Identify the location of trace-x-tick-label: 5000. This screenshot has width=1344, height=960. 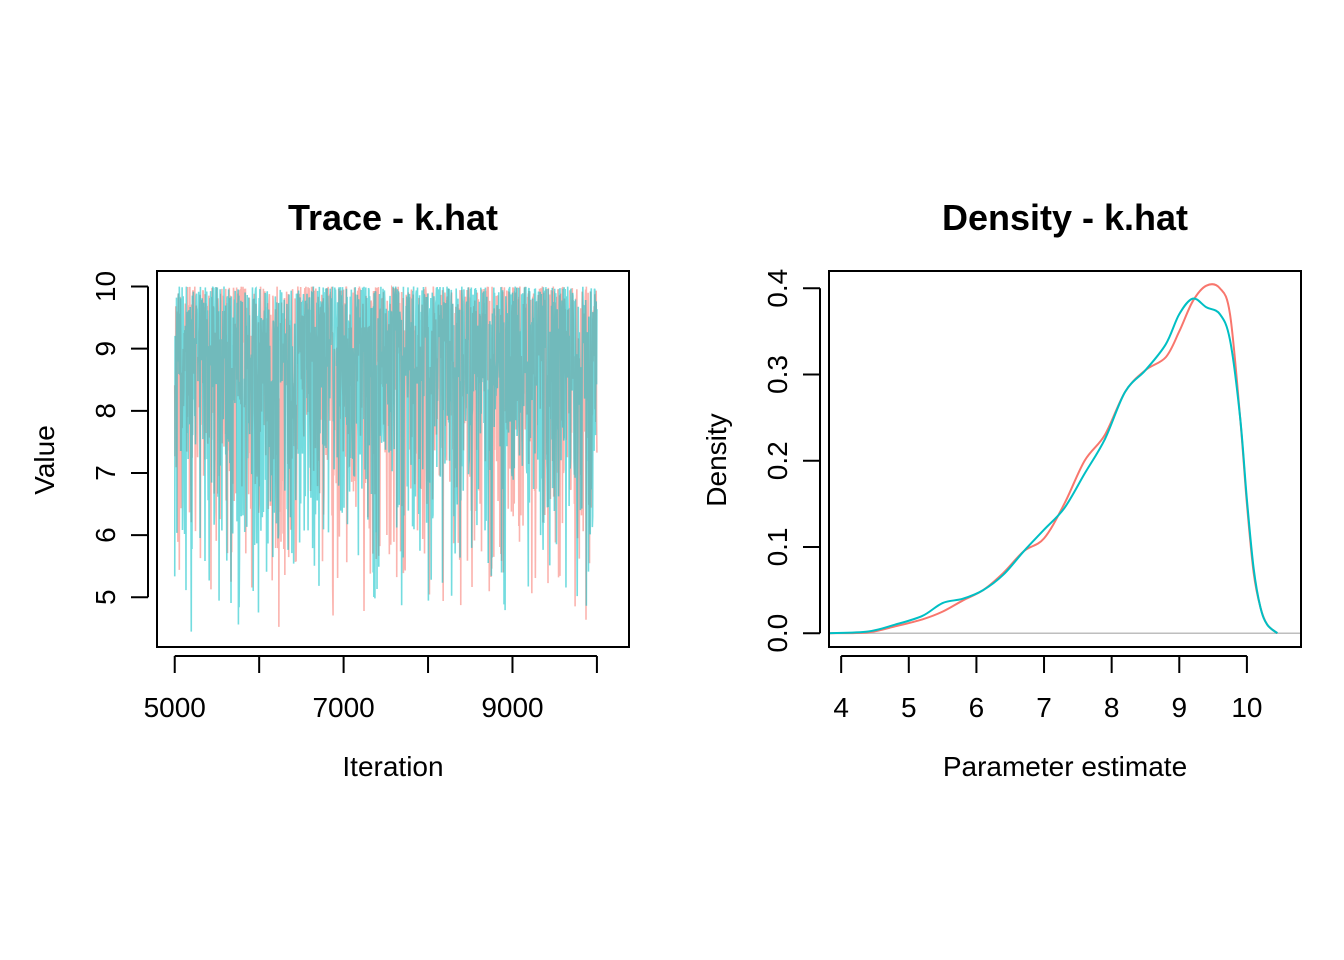
(175, 707).